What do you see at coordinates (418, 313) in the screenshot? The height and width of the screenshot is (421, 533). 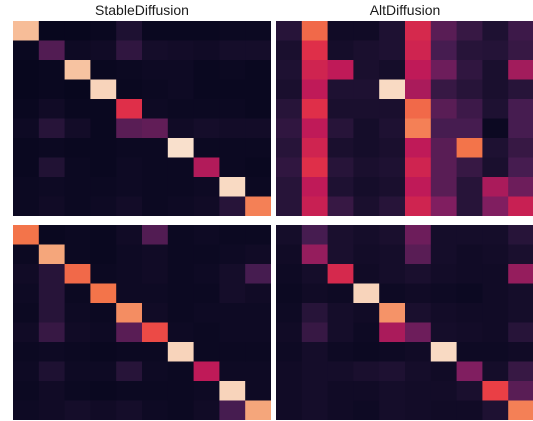 I see `heatmap-cell-r4-c5` at bounding box center [418, 313].